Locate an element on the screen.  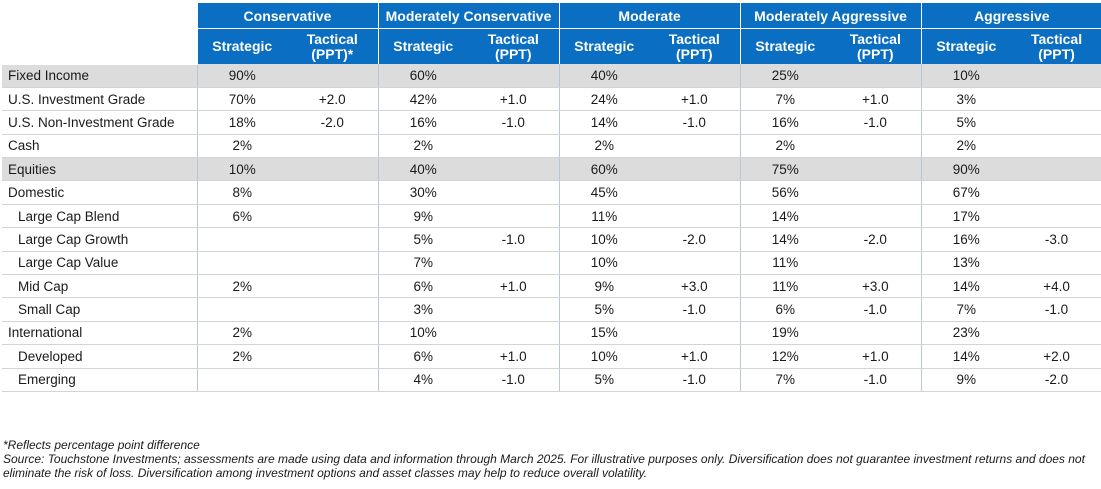
strategic-cell: 3% is located at coordinates (422, 309).